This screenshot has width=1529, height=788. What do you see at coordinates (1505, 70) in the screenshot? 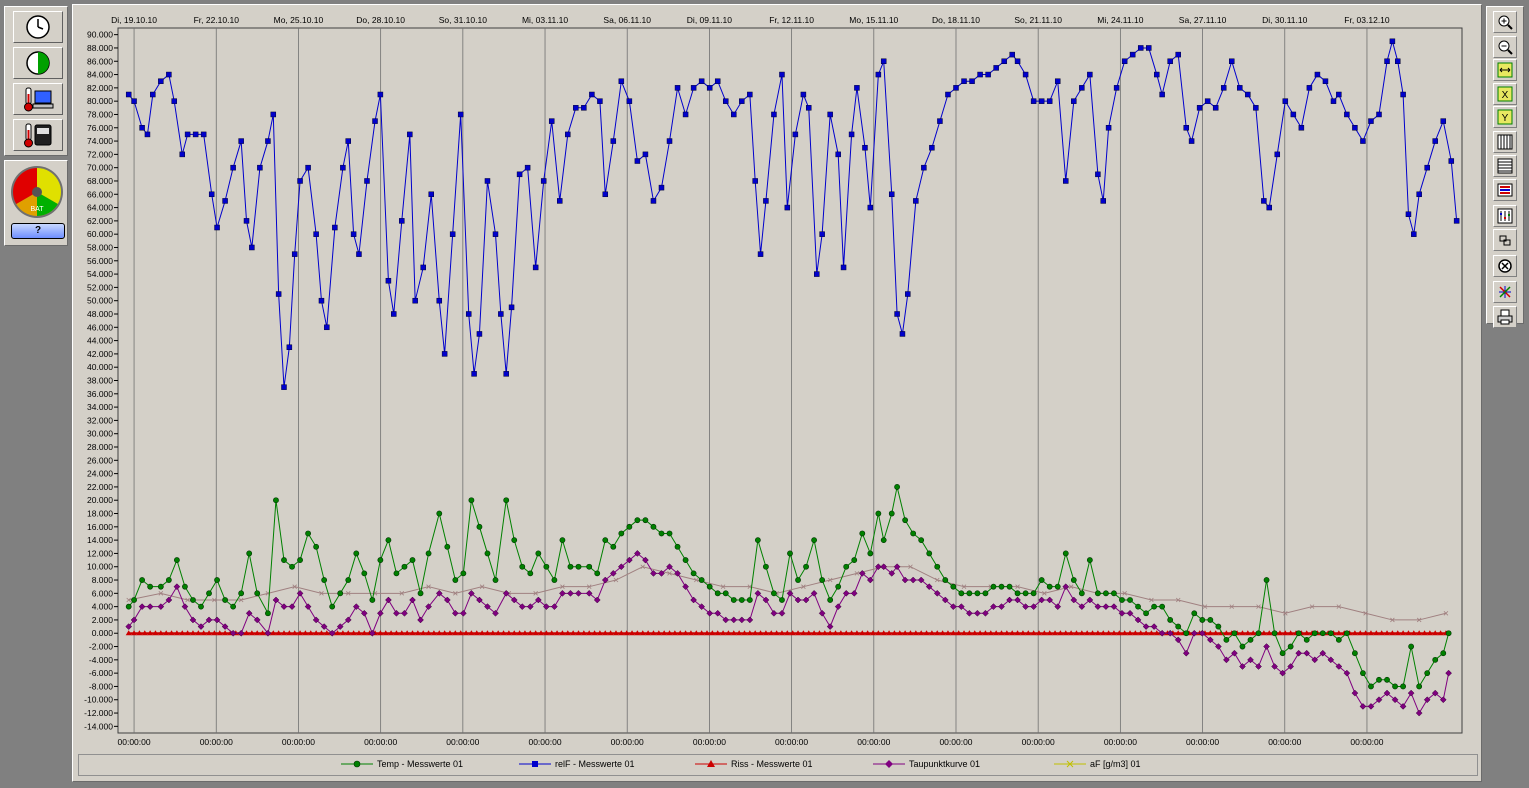
I see `fit-x-button` at bounding box center [1505, 70].